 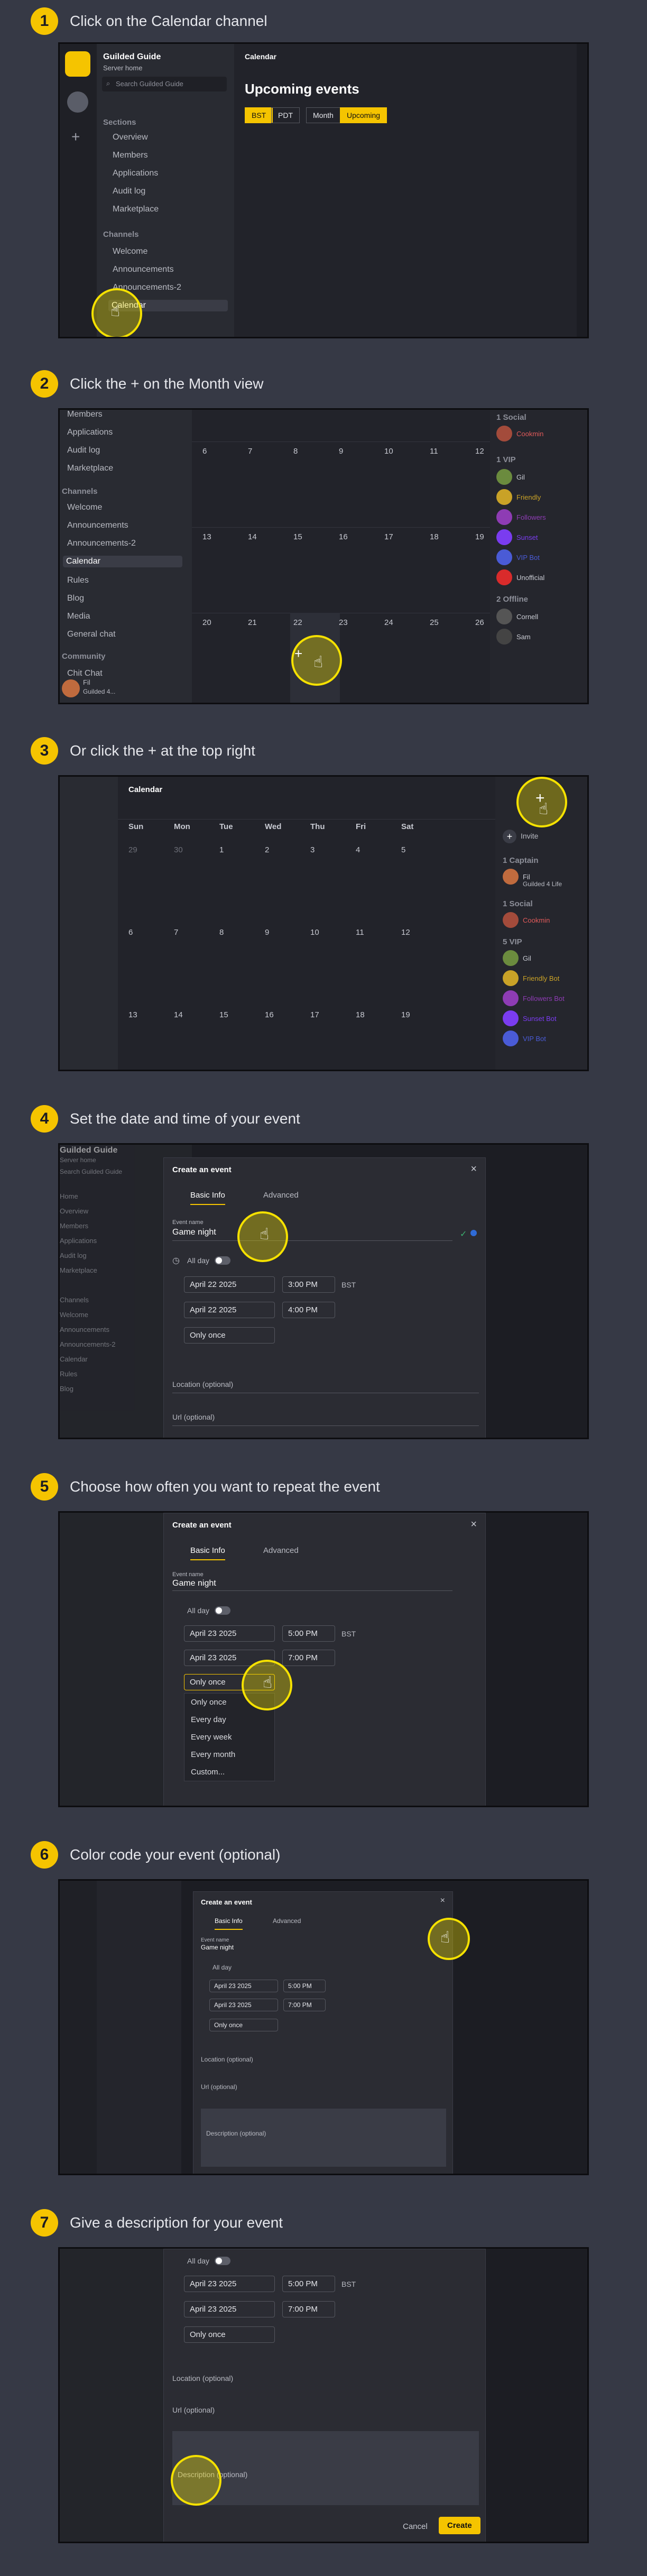 What do you see at coordinates (341, 451) in the screenshot?
I see `day-cell-label: 9` at bounding box center [341, 451].